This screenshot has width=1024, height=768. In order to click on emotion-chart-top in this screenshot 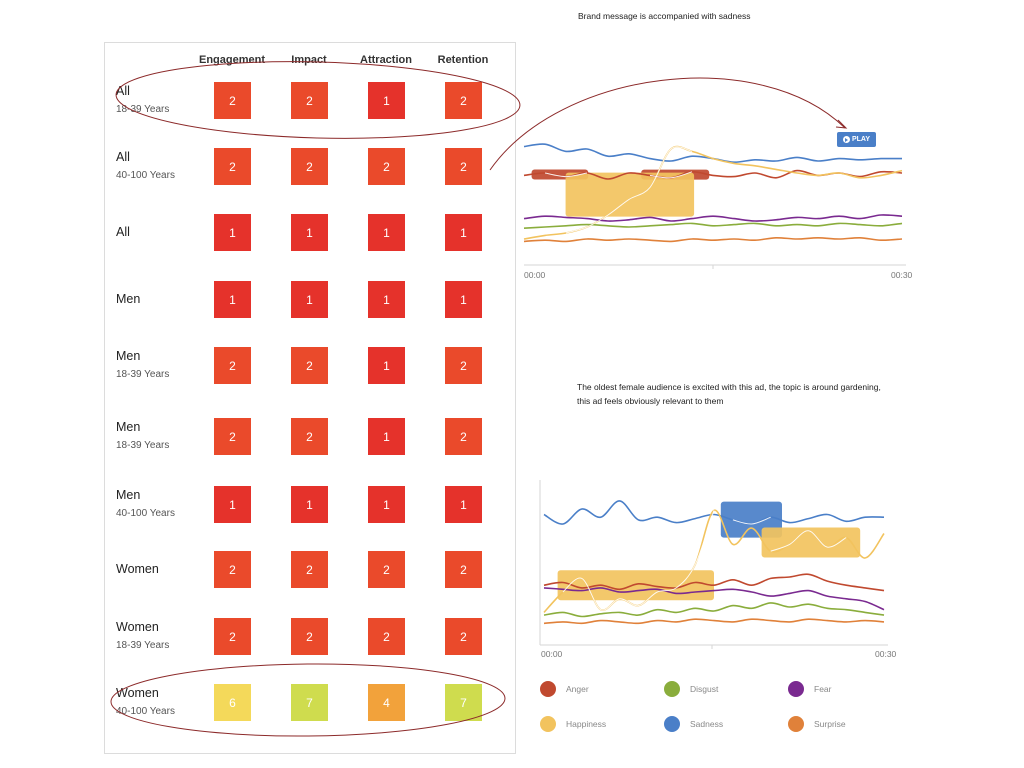, I will do `click(714, 206)`.